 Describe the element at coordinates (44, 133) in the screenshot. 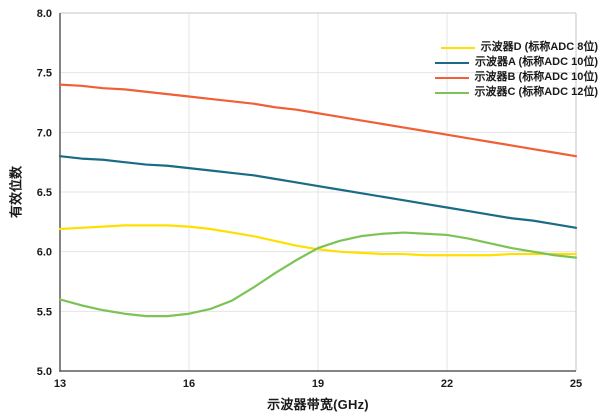

I see `y-tick-label: 7.0` at that location.